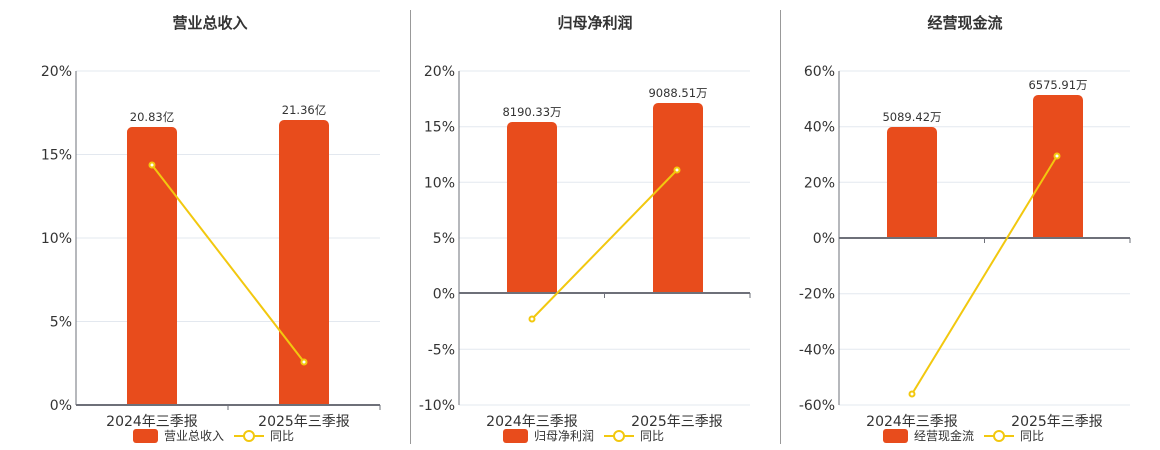 This screenshot has height=450, width=1160. What do you see at coordinates (677, 93) in the screenshot?
I see `bar-value-label: 9088.51万` at bounding box center [677, 93].